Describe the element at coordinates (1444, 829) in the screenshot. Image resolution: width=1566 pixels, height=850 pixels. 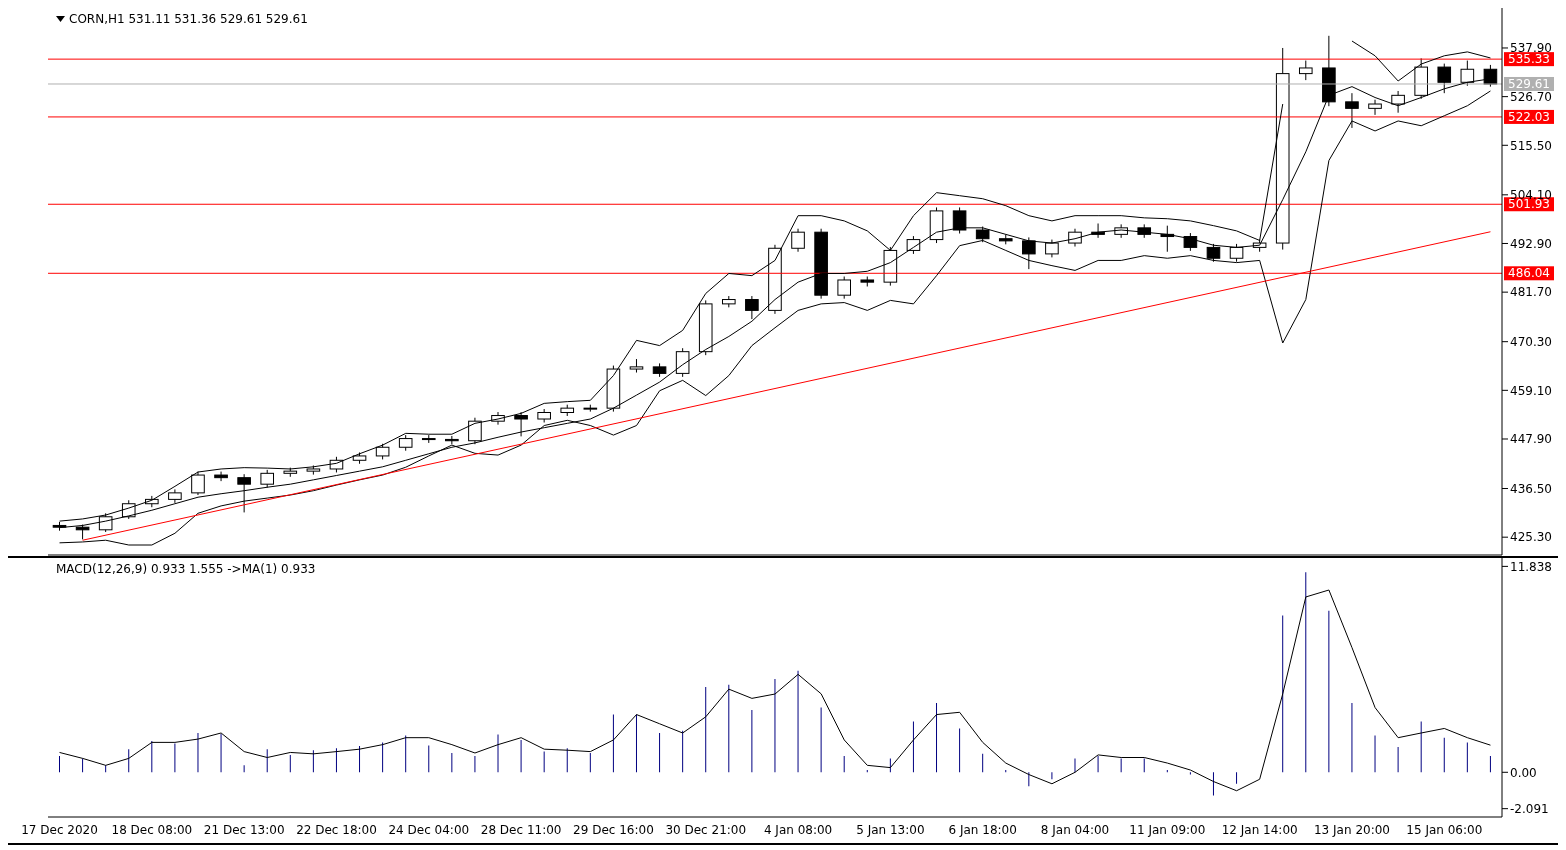
I see `x-tick-label: 15 Jan 06:00` at that location.